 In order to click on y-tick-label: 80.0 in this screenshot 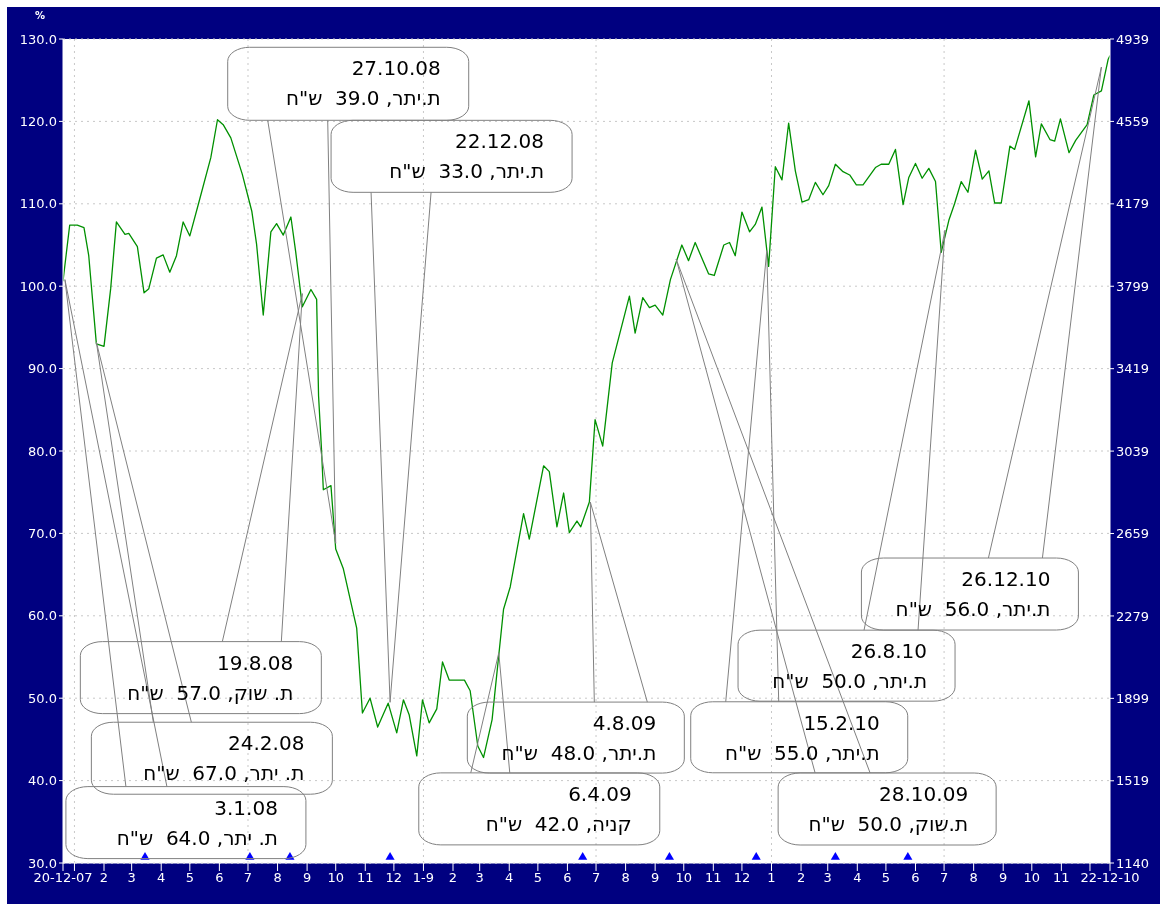, I will do `click(42, 451)`.